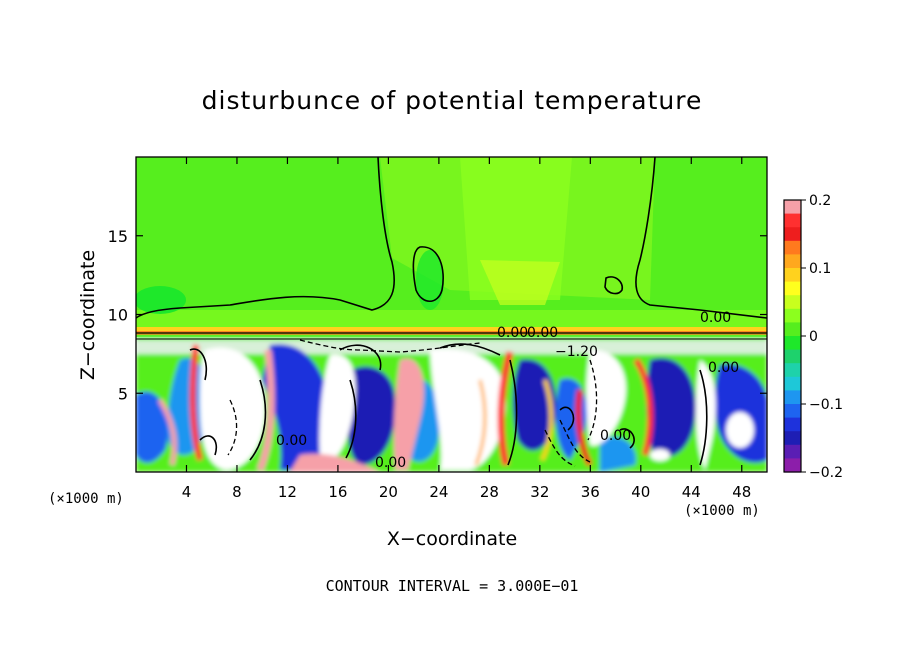 This screenshot has width=904, height=654. I want to click on contour-label-layer: 0.000.000.00−1.200.000.000.000.00, so click(507, 390).